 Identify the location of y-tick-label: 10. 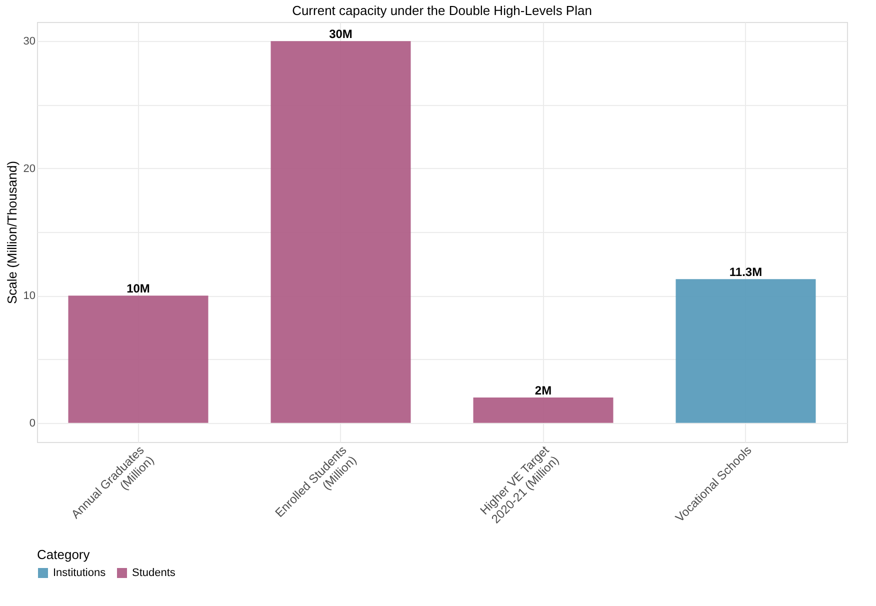
(29, 296).